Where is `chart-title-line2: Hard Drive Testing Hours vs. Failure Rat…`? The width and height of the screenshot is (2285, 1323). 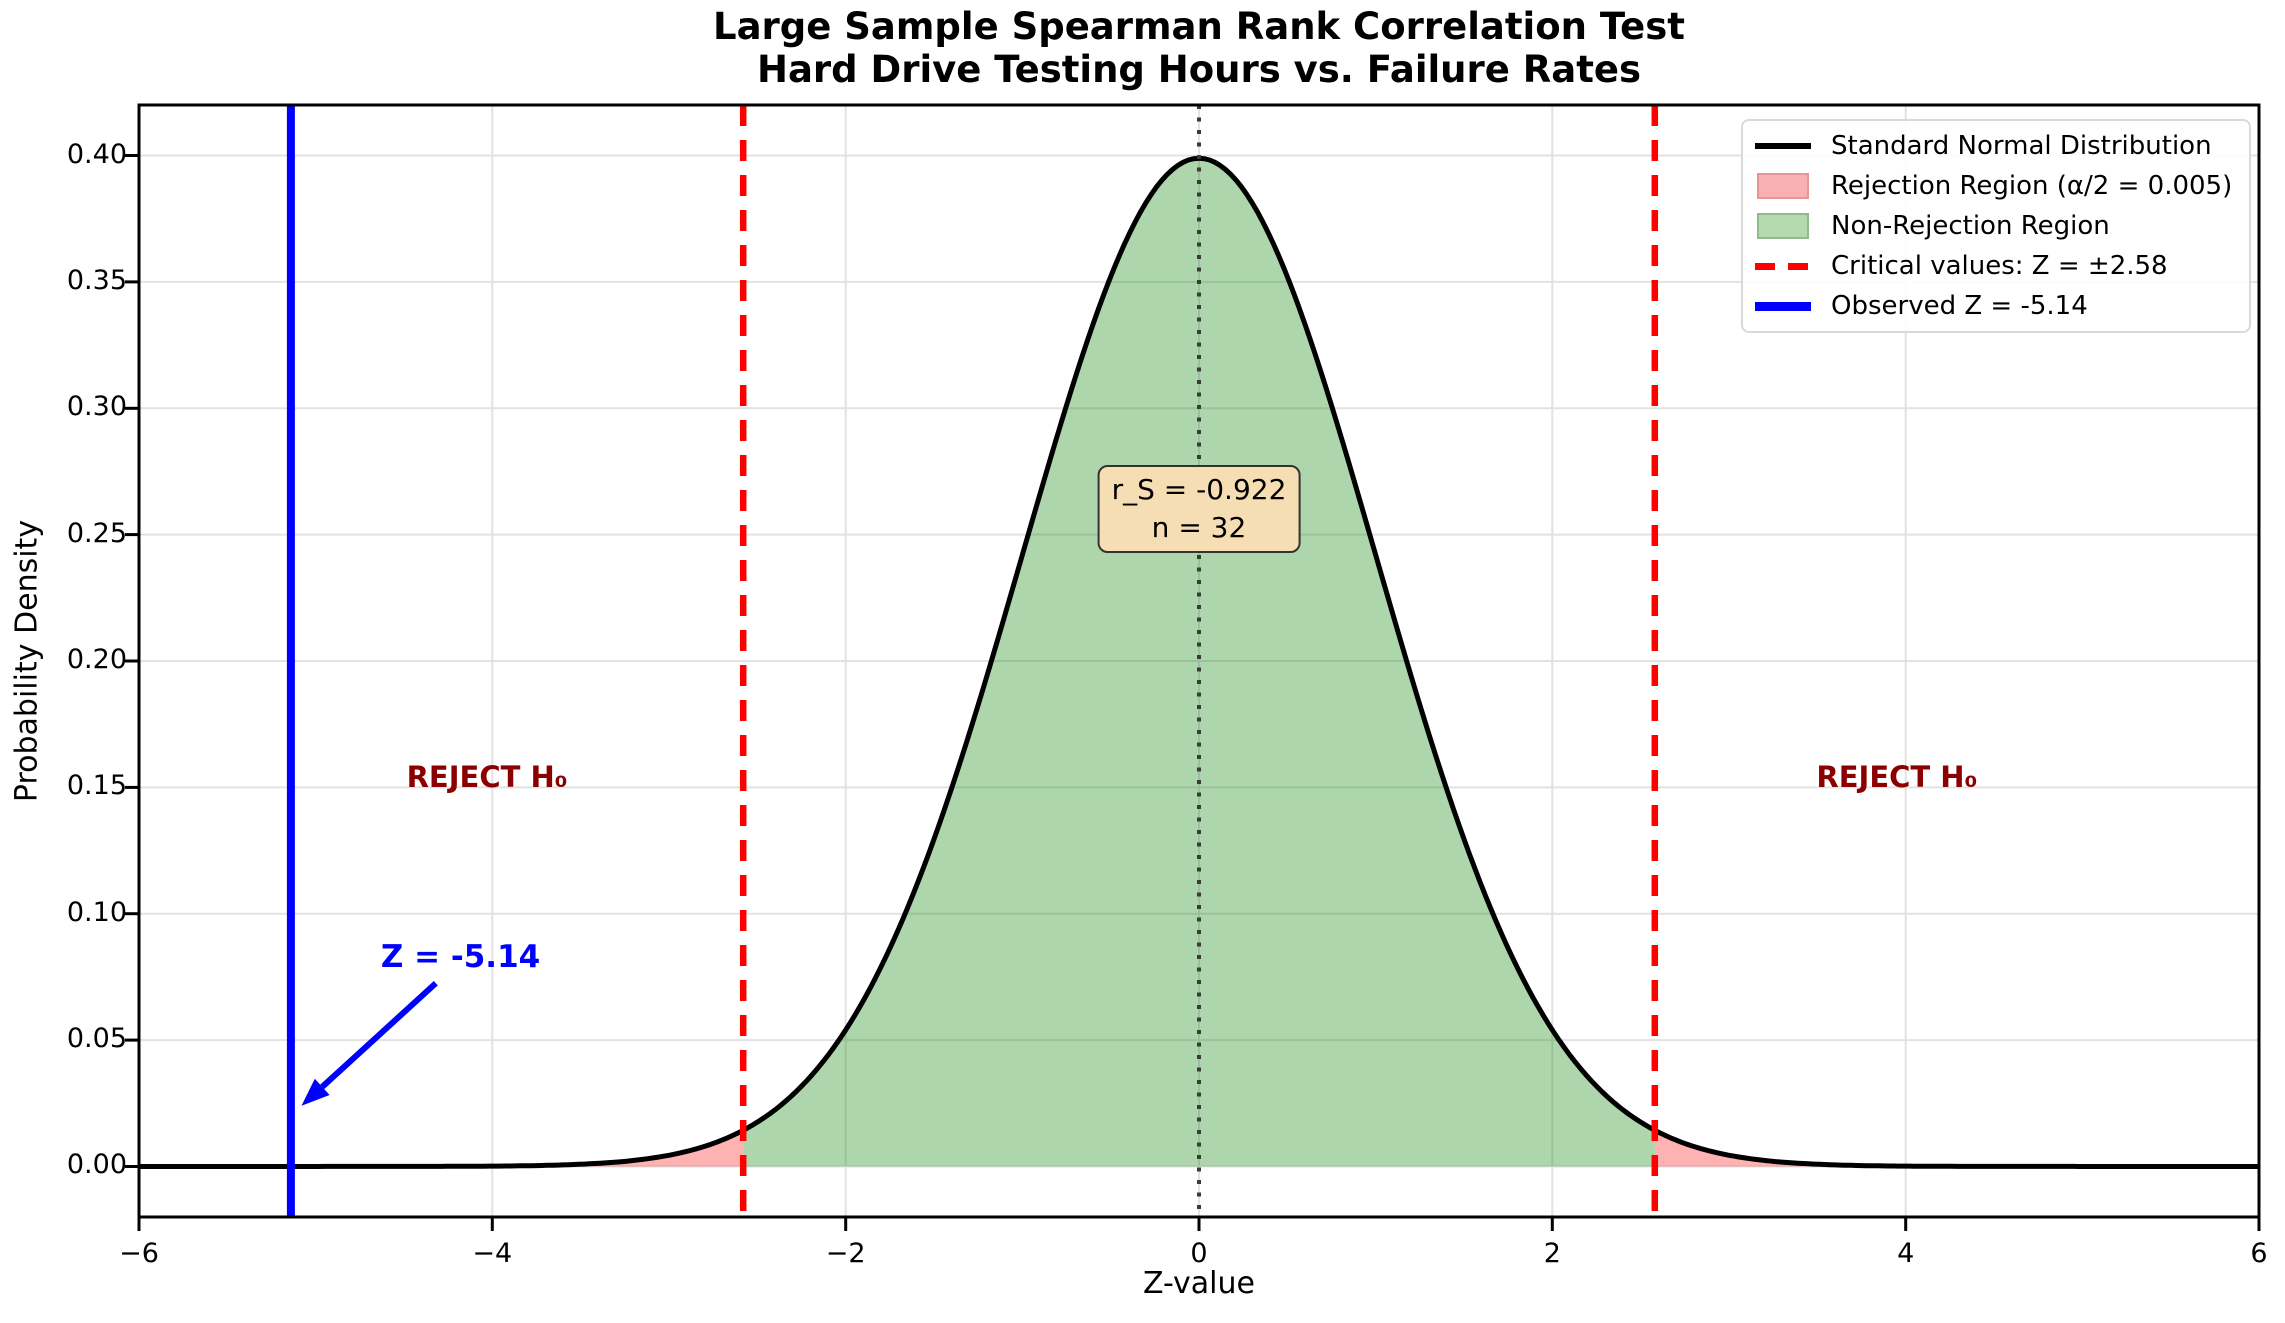 chart-title-line2: Hard Drive Testing Hours vs. Failure Rat… is located at coordinates (1199, 69).